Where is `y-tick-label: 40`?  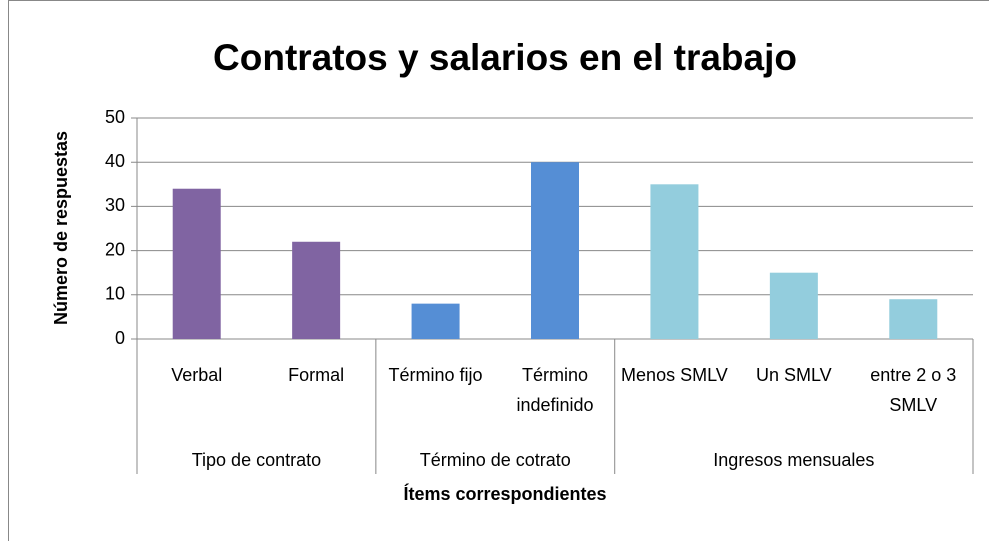
y-tick-label: 40 is located at coordinates (115, 161).